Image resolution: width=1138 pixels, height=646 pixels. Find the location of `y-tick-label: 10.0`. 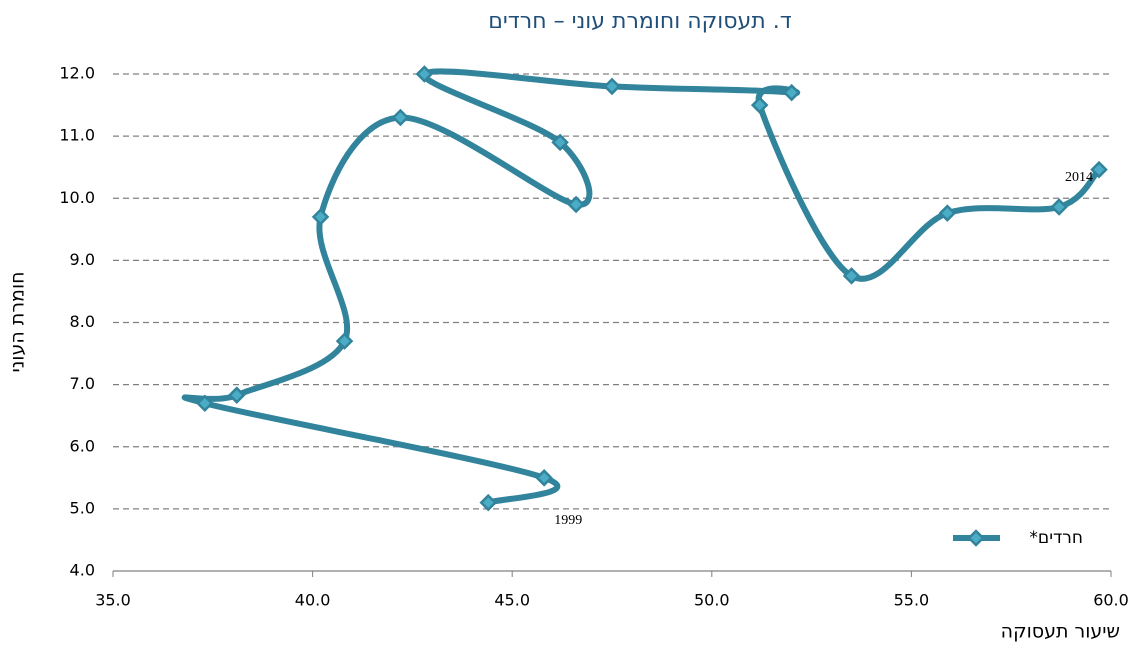

y-tick-label: 10.0 is located at coordinates (77, 197).